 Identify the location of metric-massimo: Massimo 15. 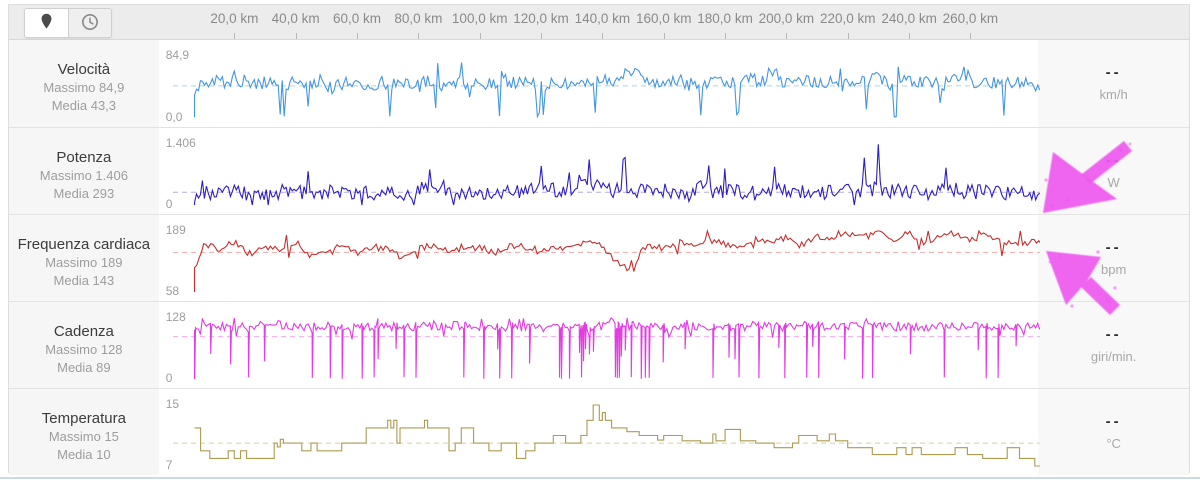
(83, 436).